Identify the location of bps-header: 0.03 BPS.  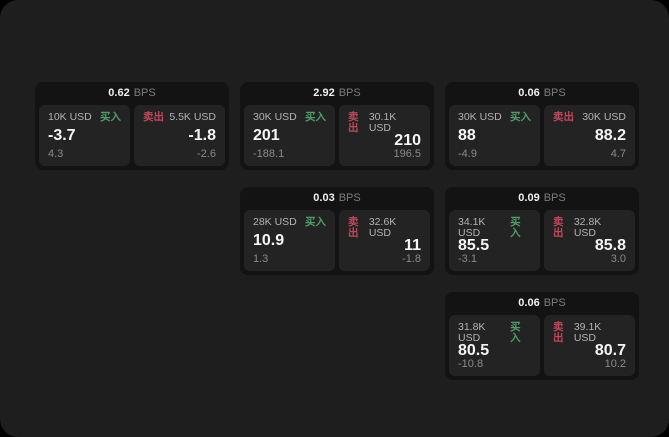
(337, 198).